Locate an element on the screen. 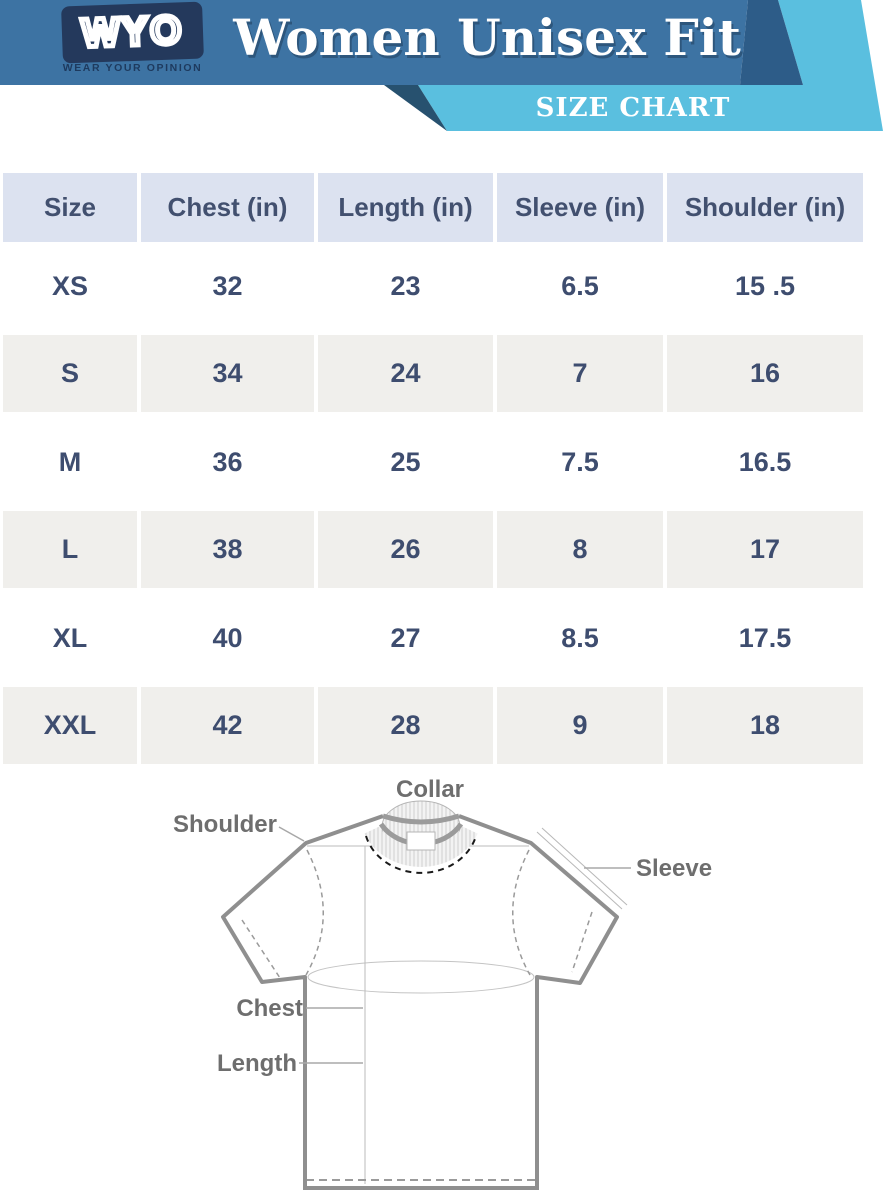 The image size is (883, 1200). chest-value: 42 is located at coordinates (227, 726).